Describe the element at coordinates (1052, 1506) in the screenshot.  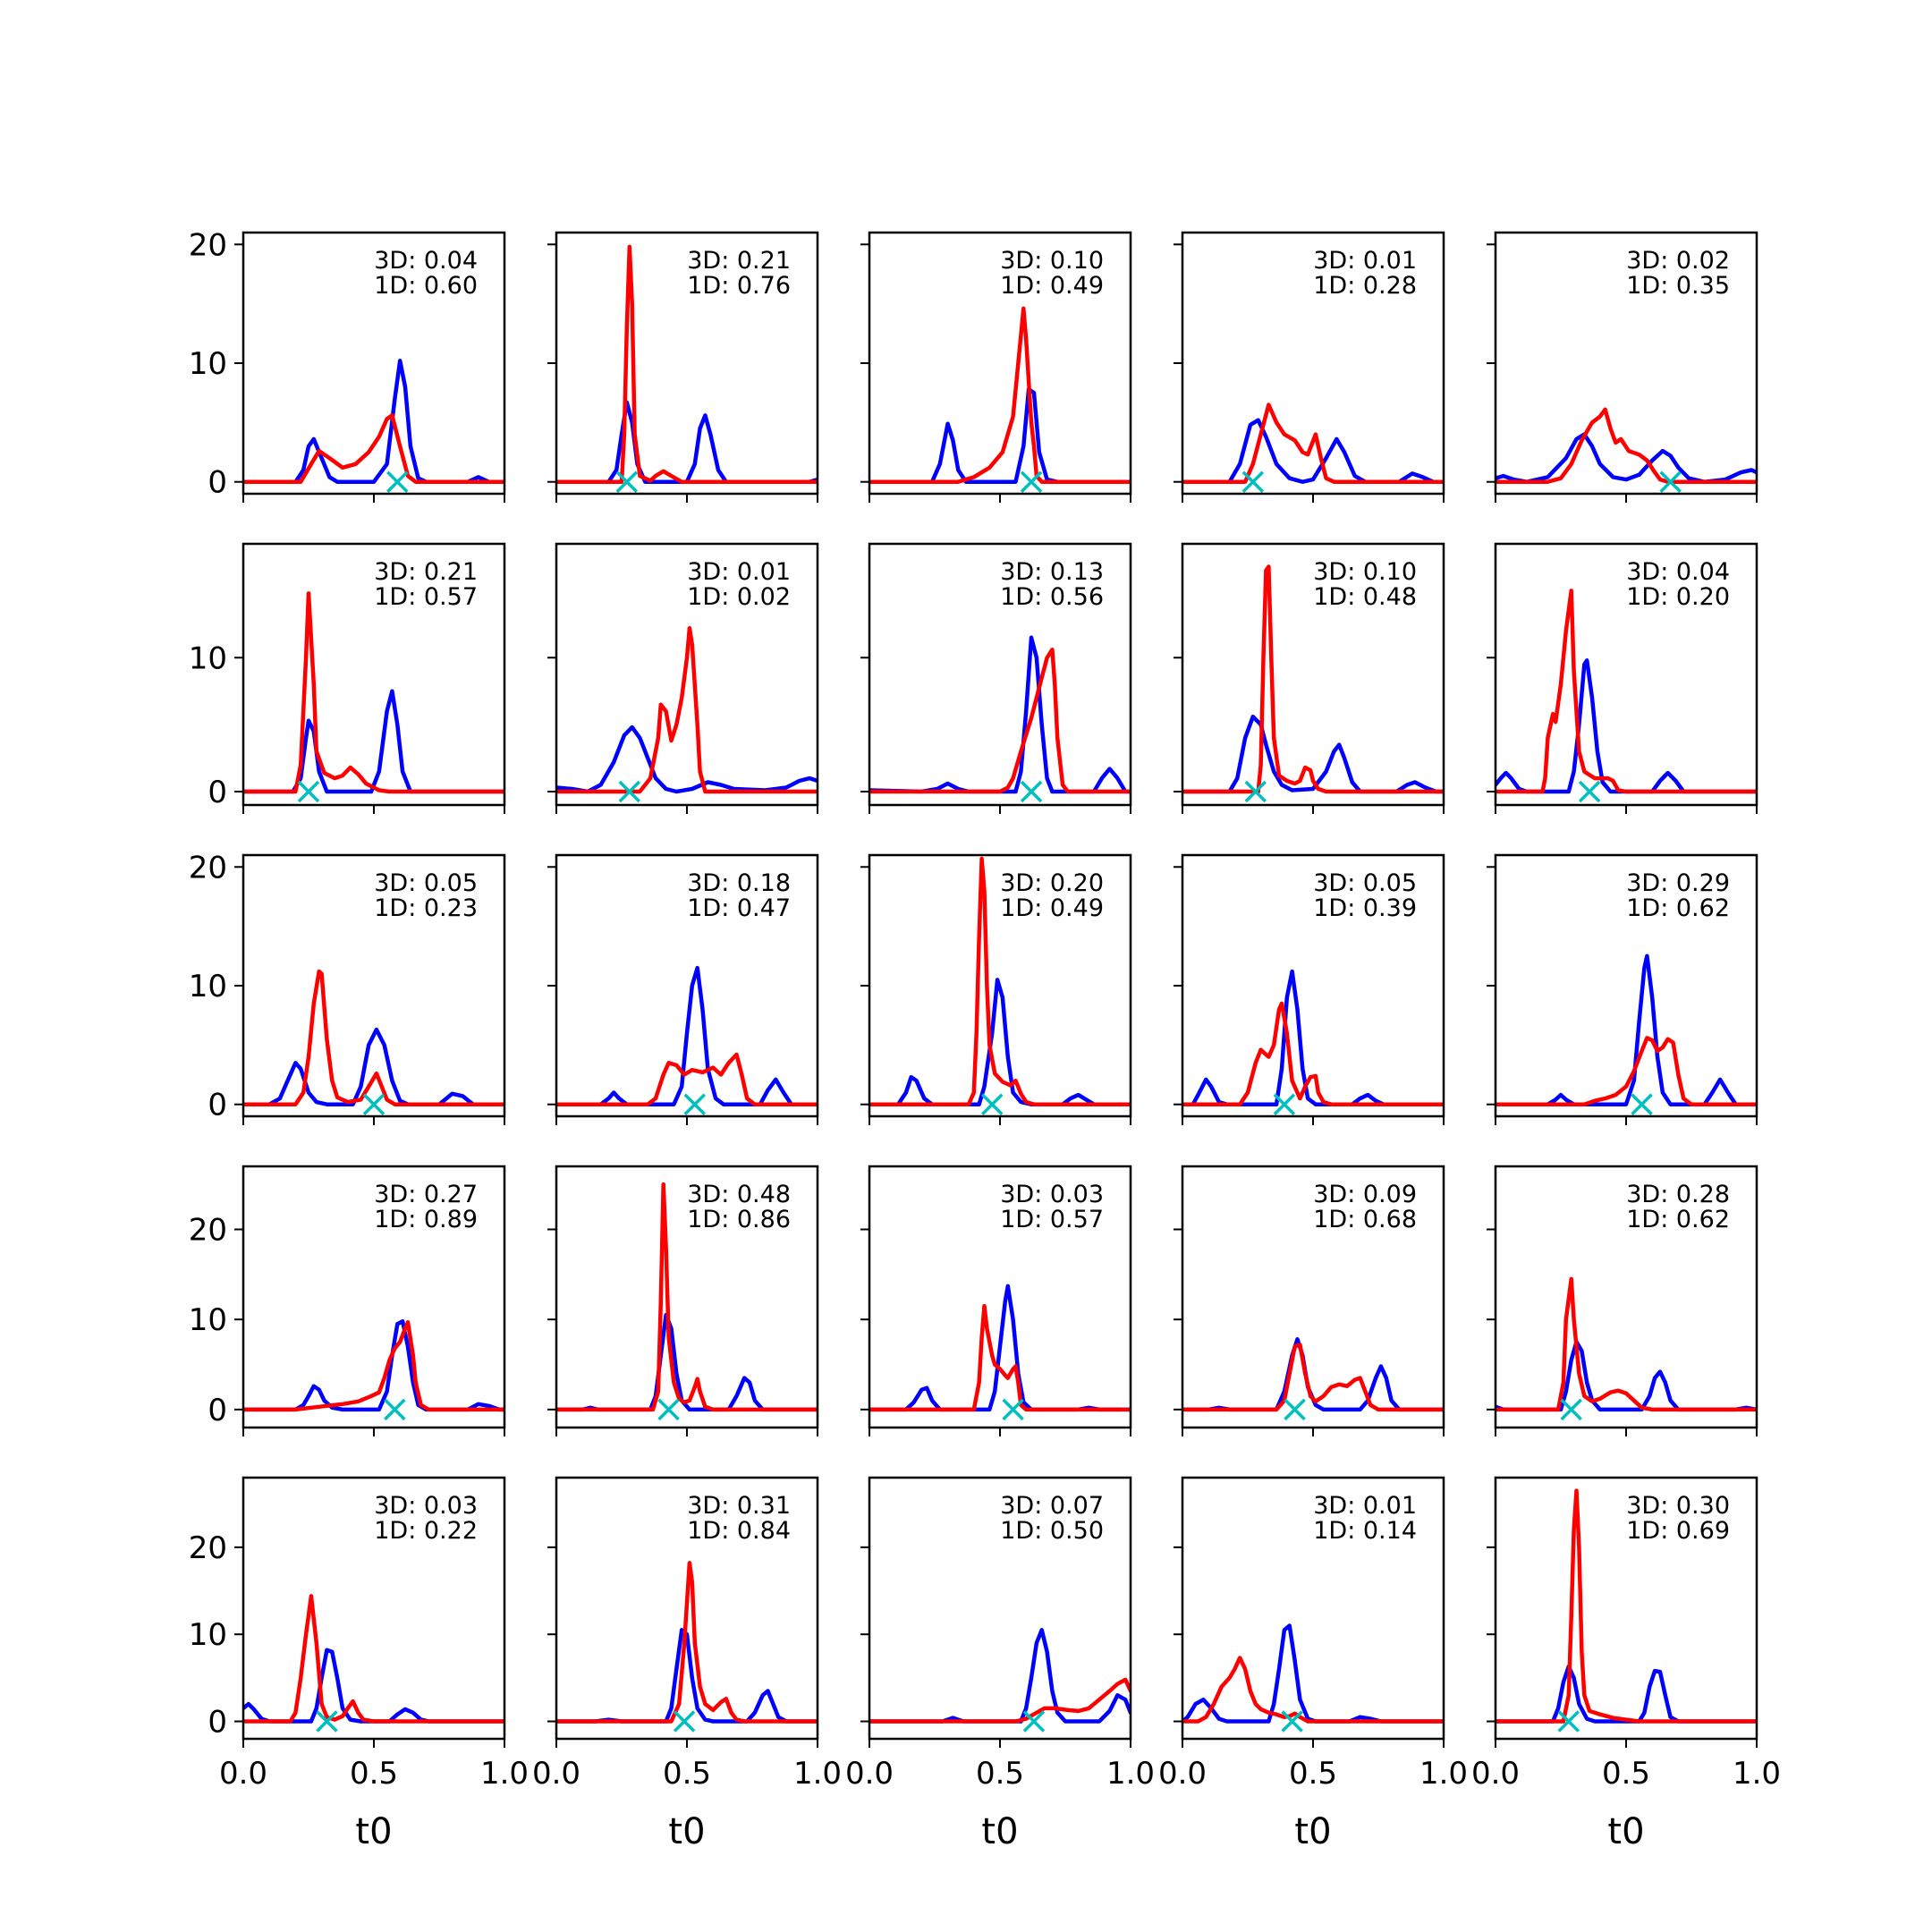
I see `annotation-3d: 3D: 0.07` at that location.